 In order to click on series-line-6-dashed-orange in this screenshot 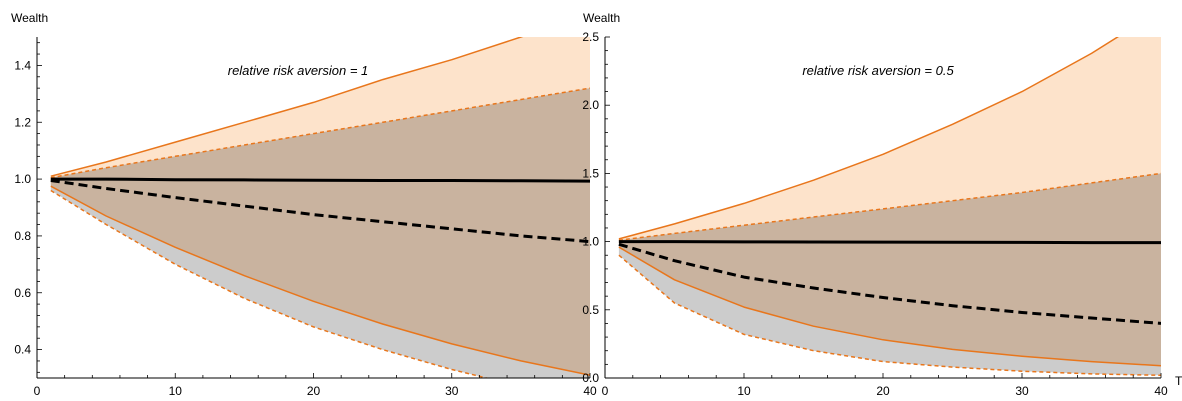, I will do `click(889, 315)`.